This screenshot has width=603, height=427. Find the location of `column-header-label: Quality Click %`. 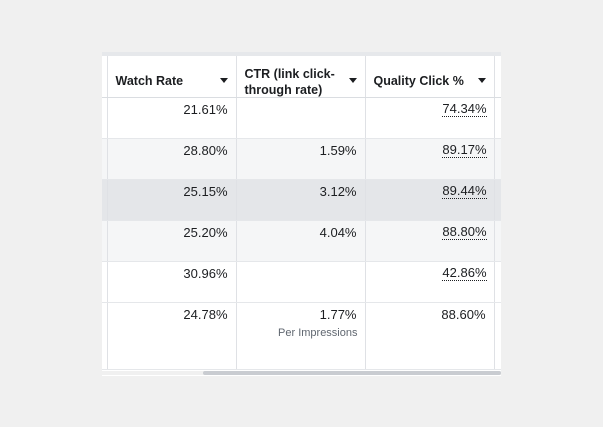

column-header-label: Quality Click % is located at coordinates (418, 81).